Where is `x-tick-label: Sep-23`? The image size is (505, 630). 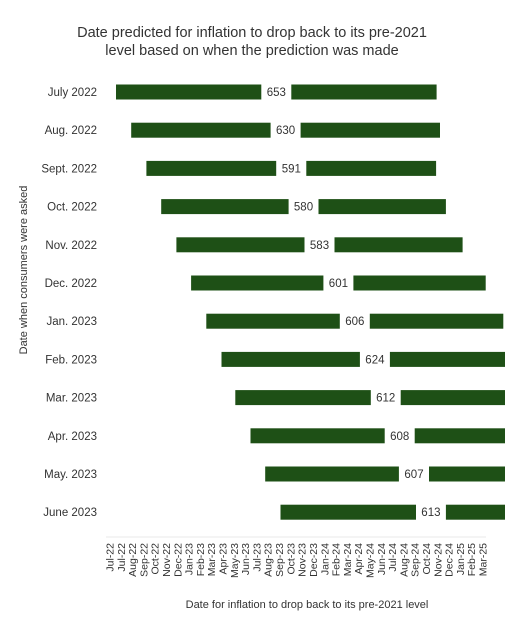
x-tick-label: Sep-23 is located at coordinates (280, 560).